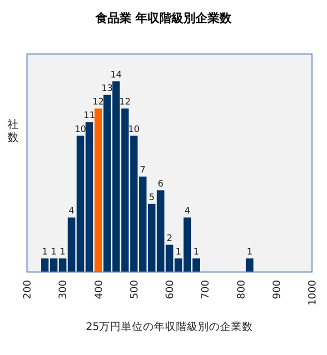 The image size is (327, 355). I want to click on x-tick-label: 600, so click(170, 290).